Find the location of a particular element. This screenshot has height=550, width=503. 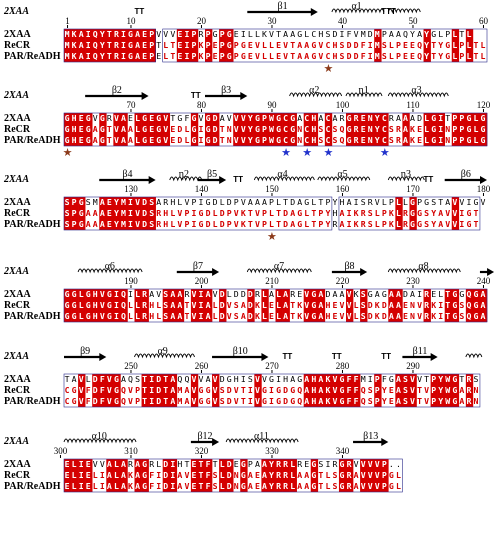

residue: . is located at coordinates (391, 464).